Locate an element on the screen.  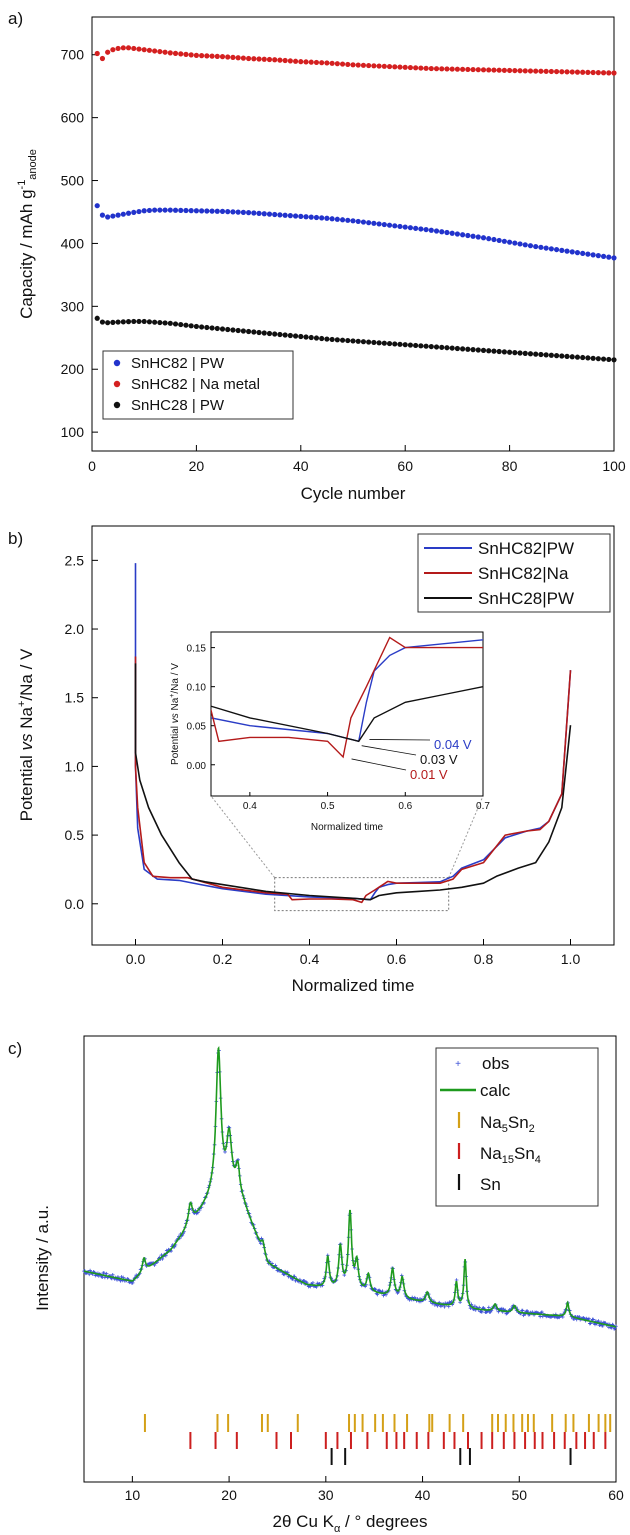
inset-x-tick-label: 0.7 is located at coordinates (483, 806).